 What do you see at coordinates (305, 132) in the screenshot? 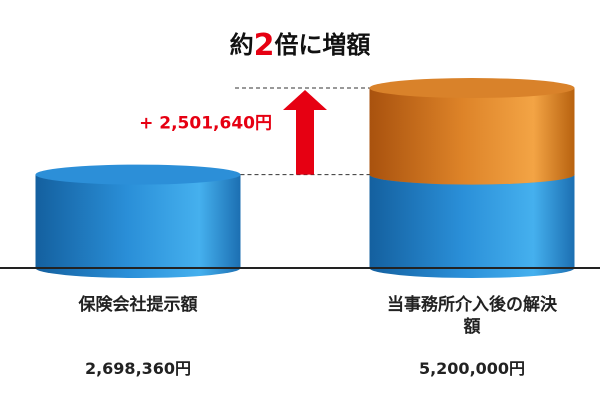
I see `increase-arrow` at bounding box center [305, 132].